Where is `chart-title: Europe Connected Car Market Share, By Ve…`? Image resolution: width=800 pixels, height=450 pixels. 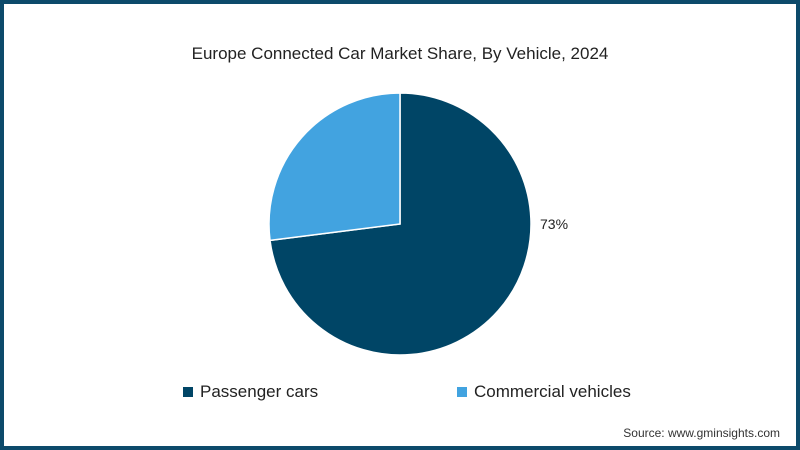 chart-title: Europe Connected Car Market Share, By Ve… is located at coordinates (400, 53).